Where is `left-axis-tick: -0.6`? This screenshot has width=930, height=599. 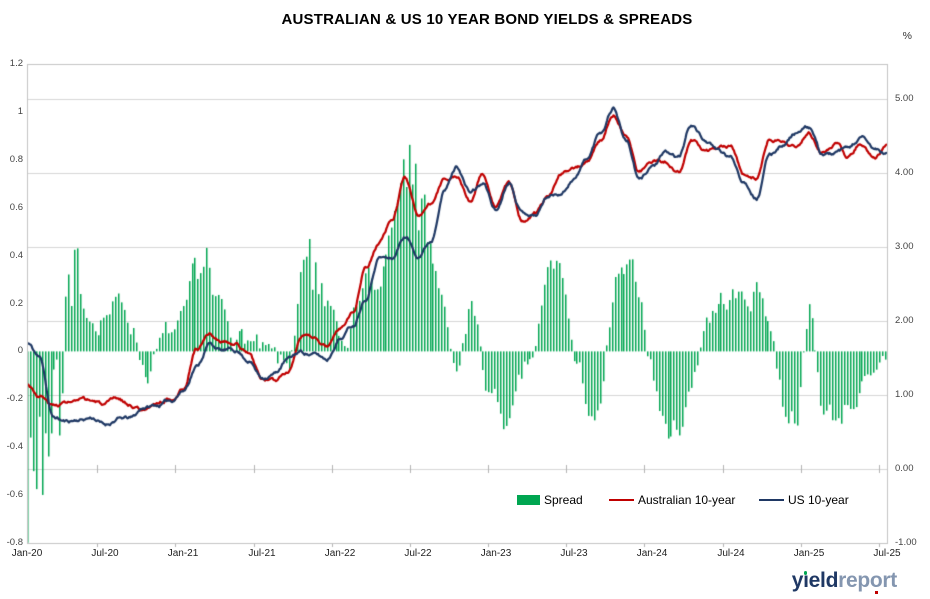
left-axis-tick: -0.6 is located at coordinates (14, 494).